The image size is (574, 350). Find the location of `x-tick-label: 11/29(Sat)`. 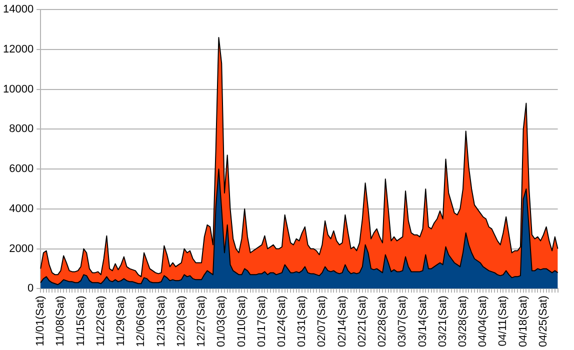

x-tick-label: 11/29(Sat) is located at coordinates (121, 321).